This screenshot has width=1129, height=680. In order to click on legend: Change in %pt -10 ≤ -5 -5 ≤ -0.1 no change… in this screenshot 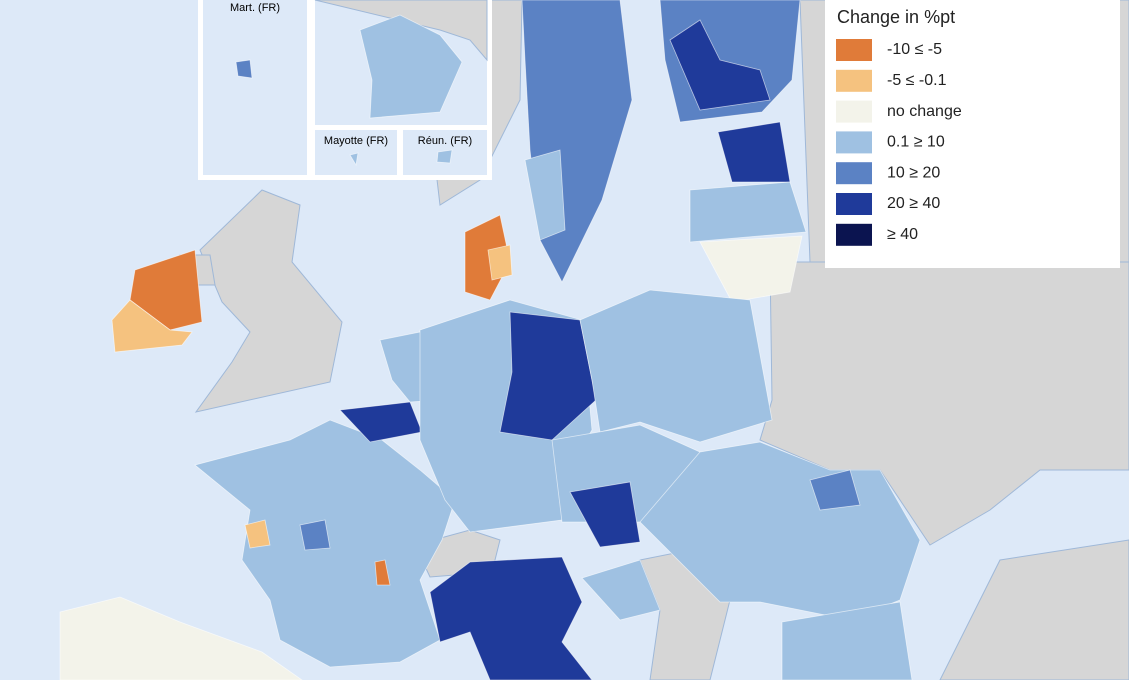, I will do `click(972, 134)`.